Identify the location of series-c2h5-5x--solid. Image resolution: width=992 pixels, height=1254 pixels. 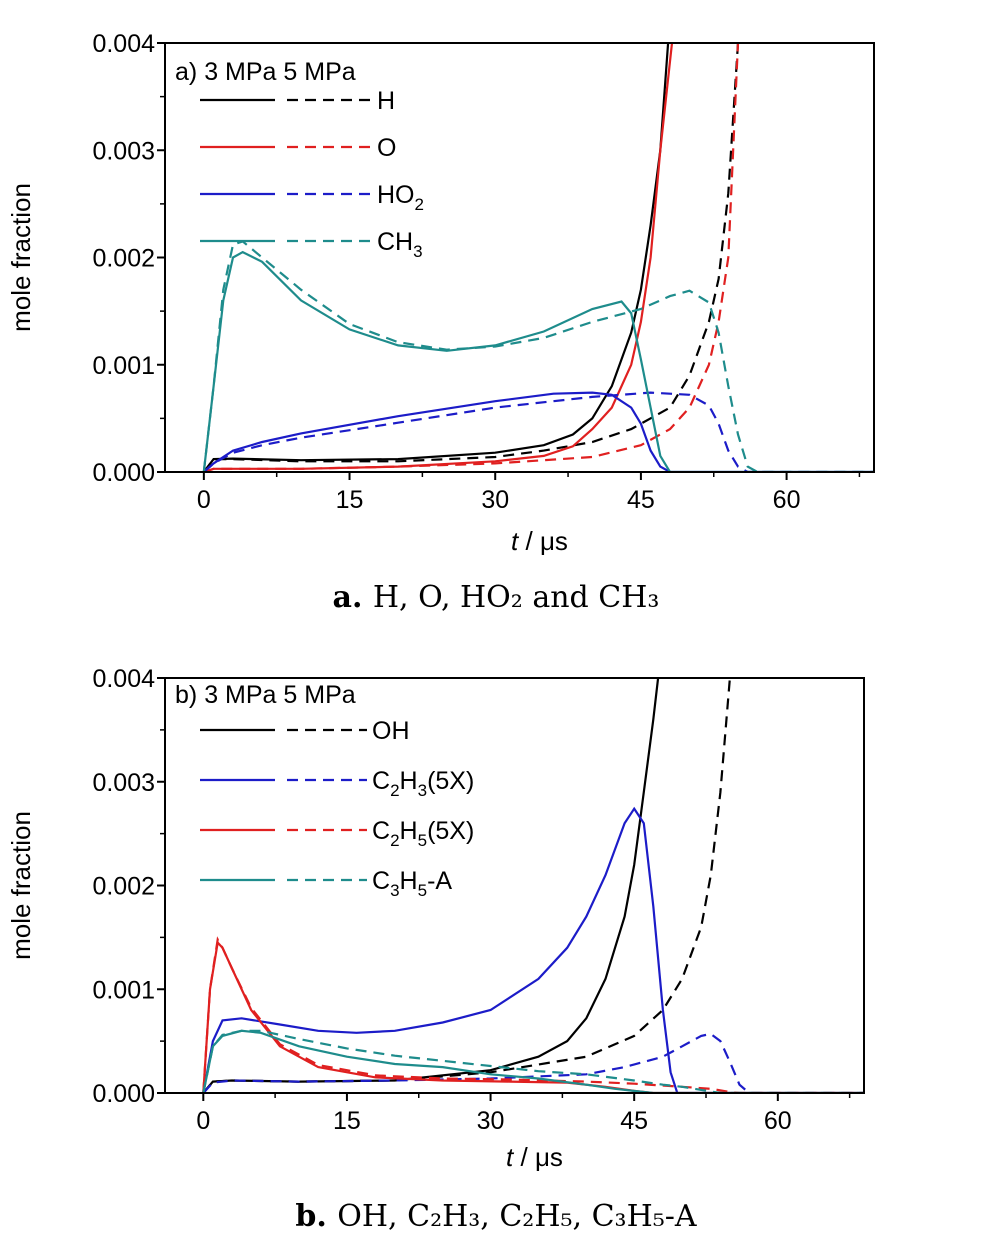
(533, 1016).